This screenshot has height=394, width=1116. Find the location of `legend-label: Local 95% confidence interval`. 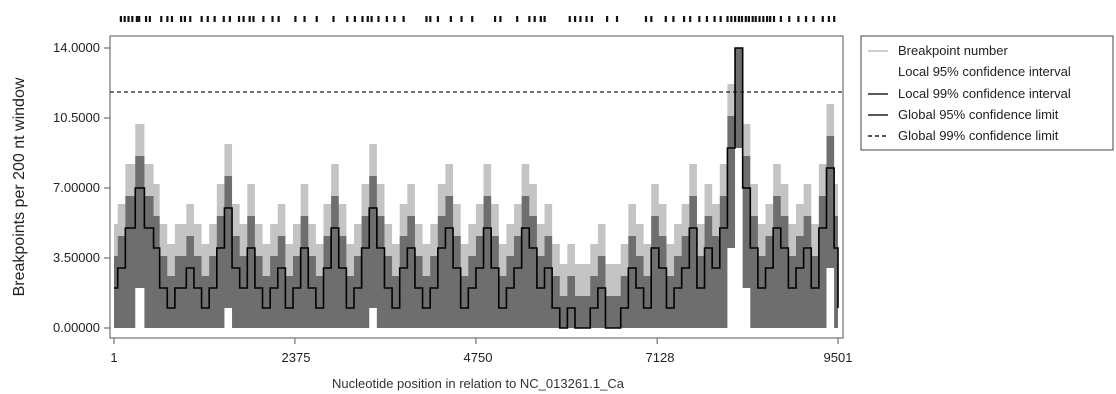

legend-label: Local 95% confidence interval is located at coordinates (984, 71).